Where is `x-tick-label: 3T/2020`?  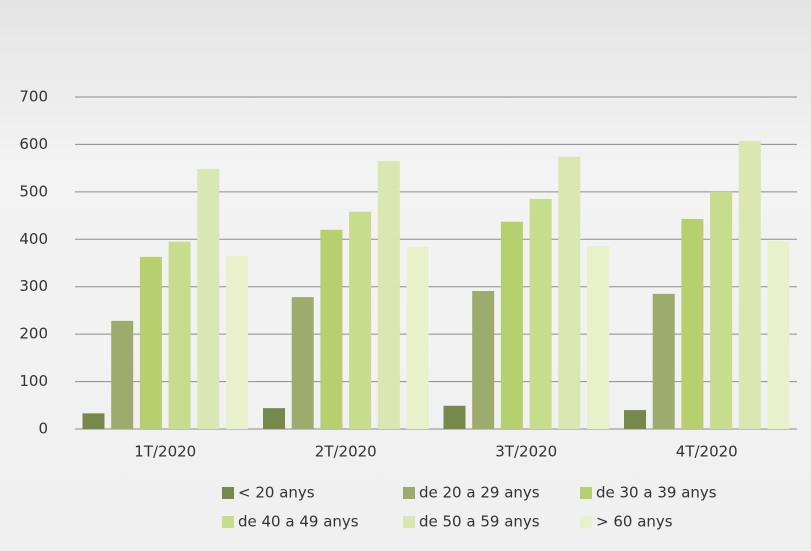 x-tick-label: 3T/2020 is located at coordinates (526, 452).